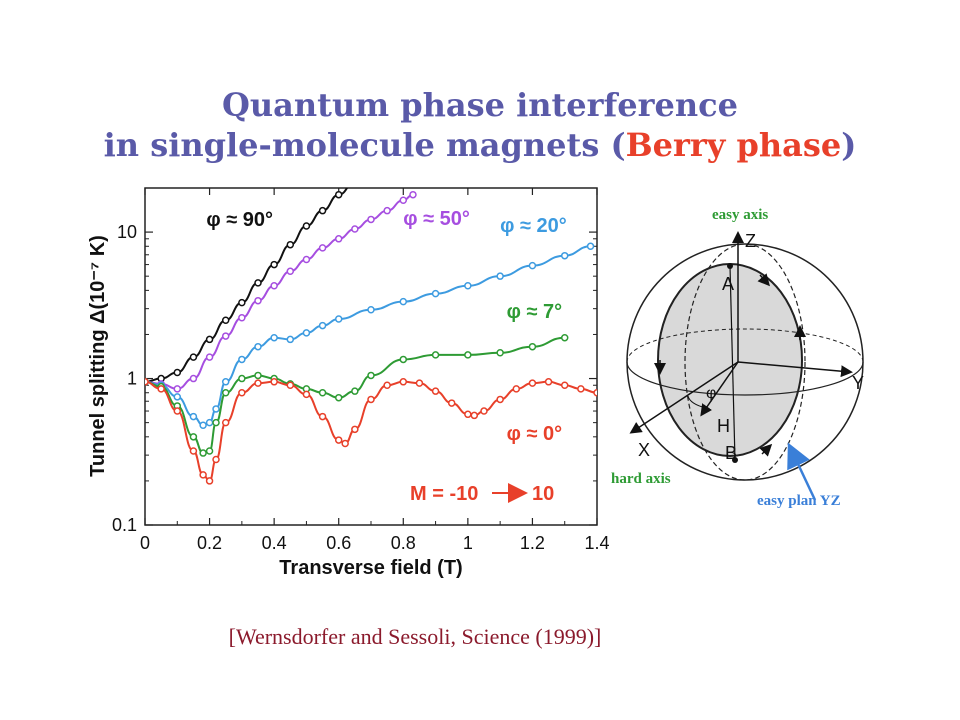  What do you see at coordinates (644, 450) in the screenshot?
I see `axis-x-label: X` at bounding box center [644, 450].